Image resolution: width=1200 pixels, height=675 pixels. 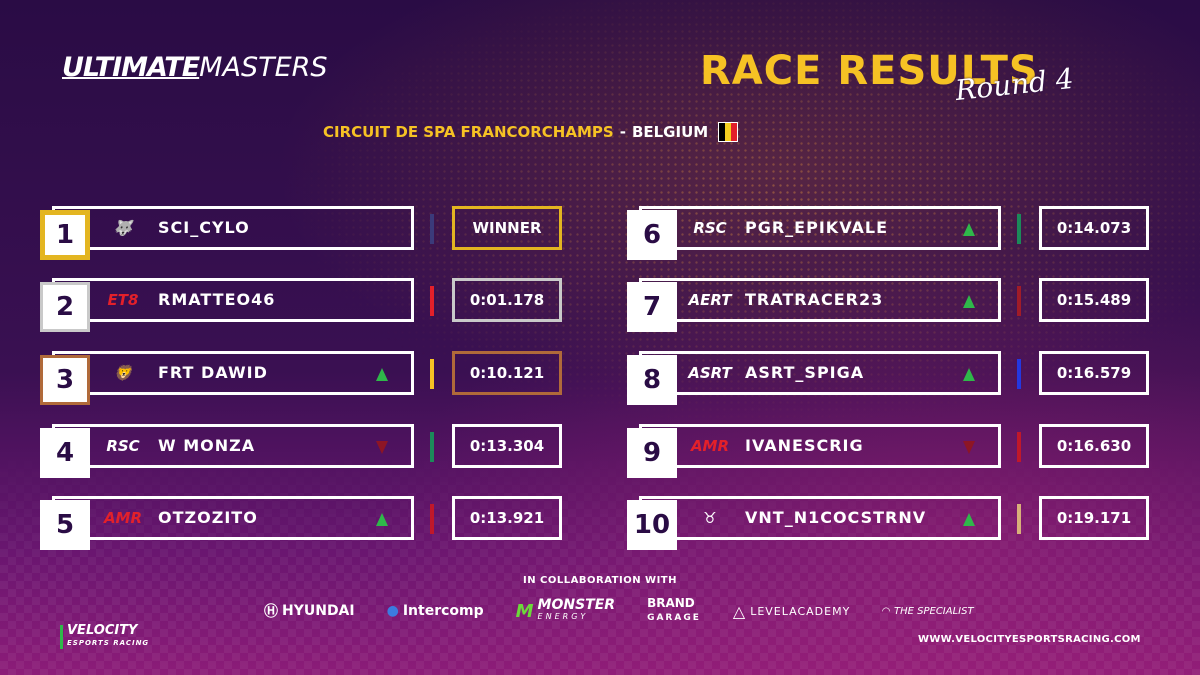 What do you see at coordinates (816, 227) in the screenshot?
I see `driver-name: PGR_EPIKVALE` at bounding box center [816, 227].